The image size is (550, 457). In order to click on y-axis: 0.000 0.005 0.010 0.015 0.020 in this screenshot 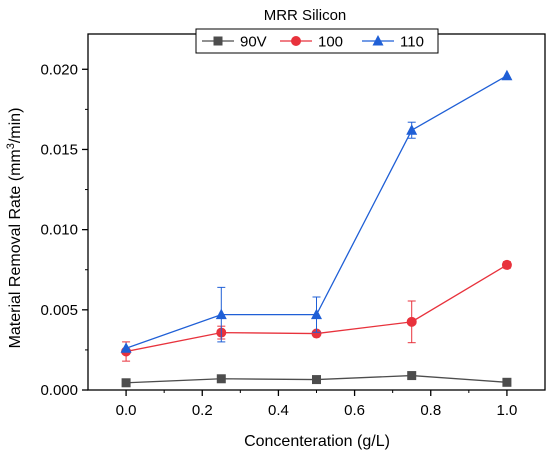, I will do `click(64, 230)`.